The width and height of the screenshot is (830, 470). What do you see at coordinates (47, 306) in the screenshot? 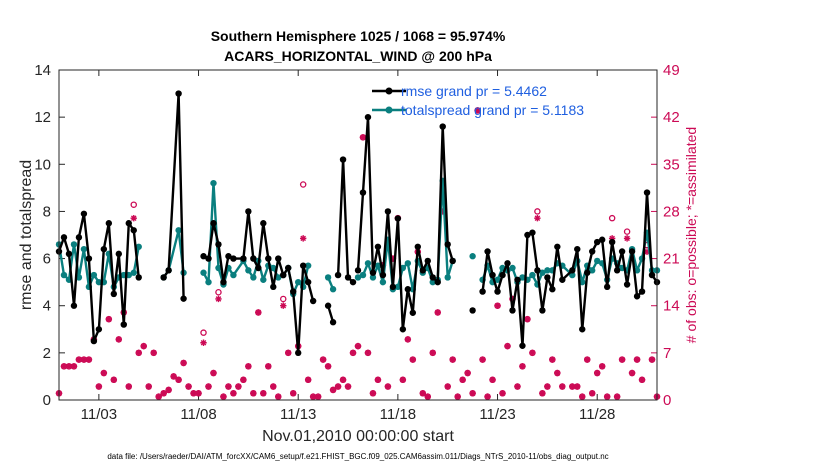
I see `y-tick-label: 4` at bounding box center [47, 306].